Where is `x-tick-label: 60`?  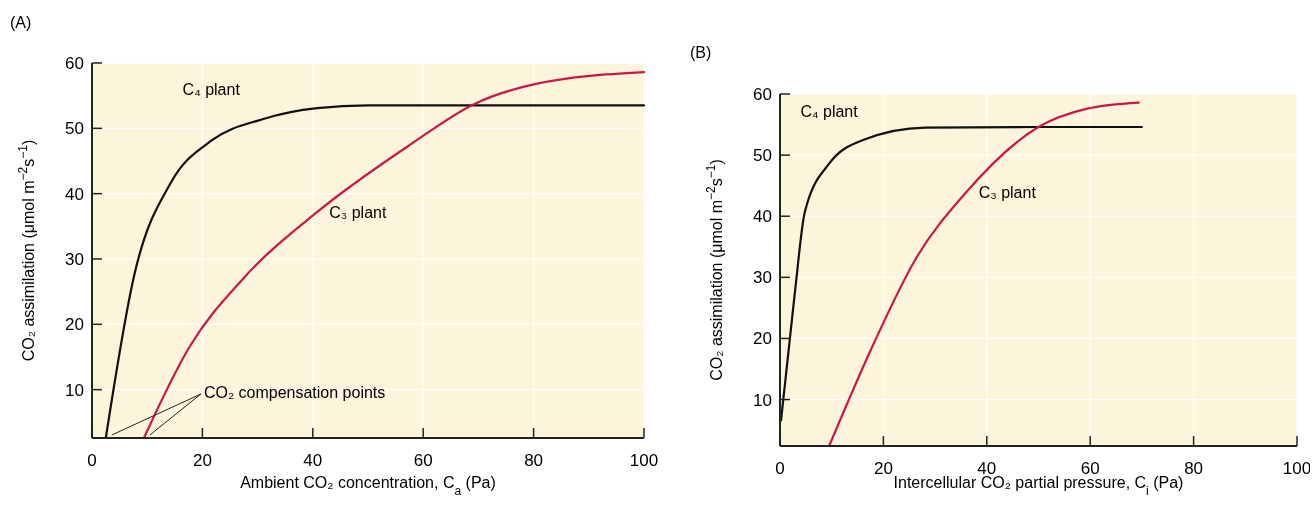 x-tick-label: 60 is located at coordinates (423, 460).